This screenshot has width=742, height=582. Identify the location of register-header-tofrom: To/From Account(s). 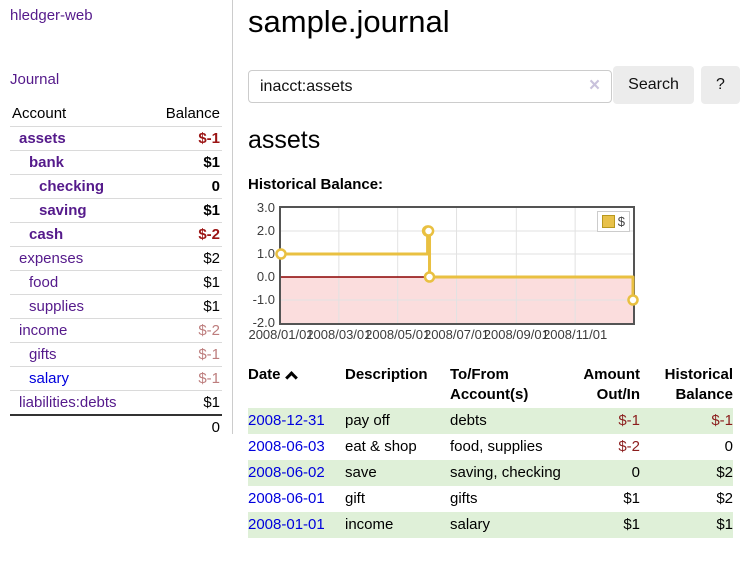
(489, 384).